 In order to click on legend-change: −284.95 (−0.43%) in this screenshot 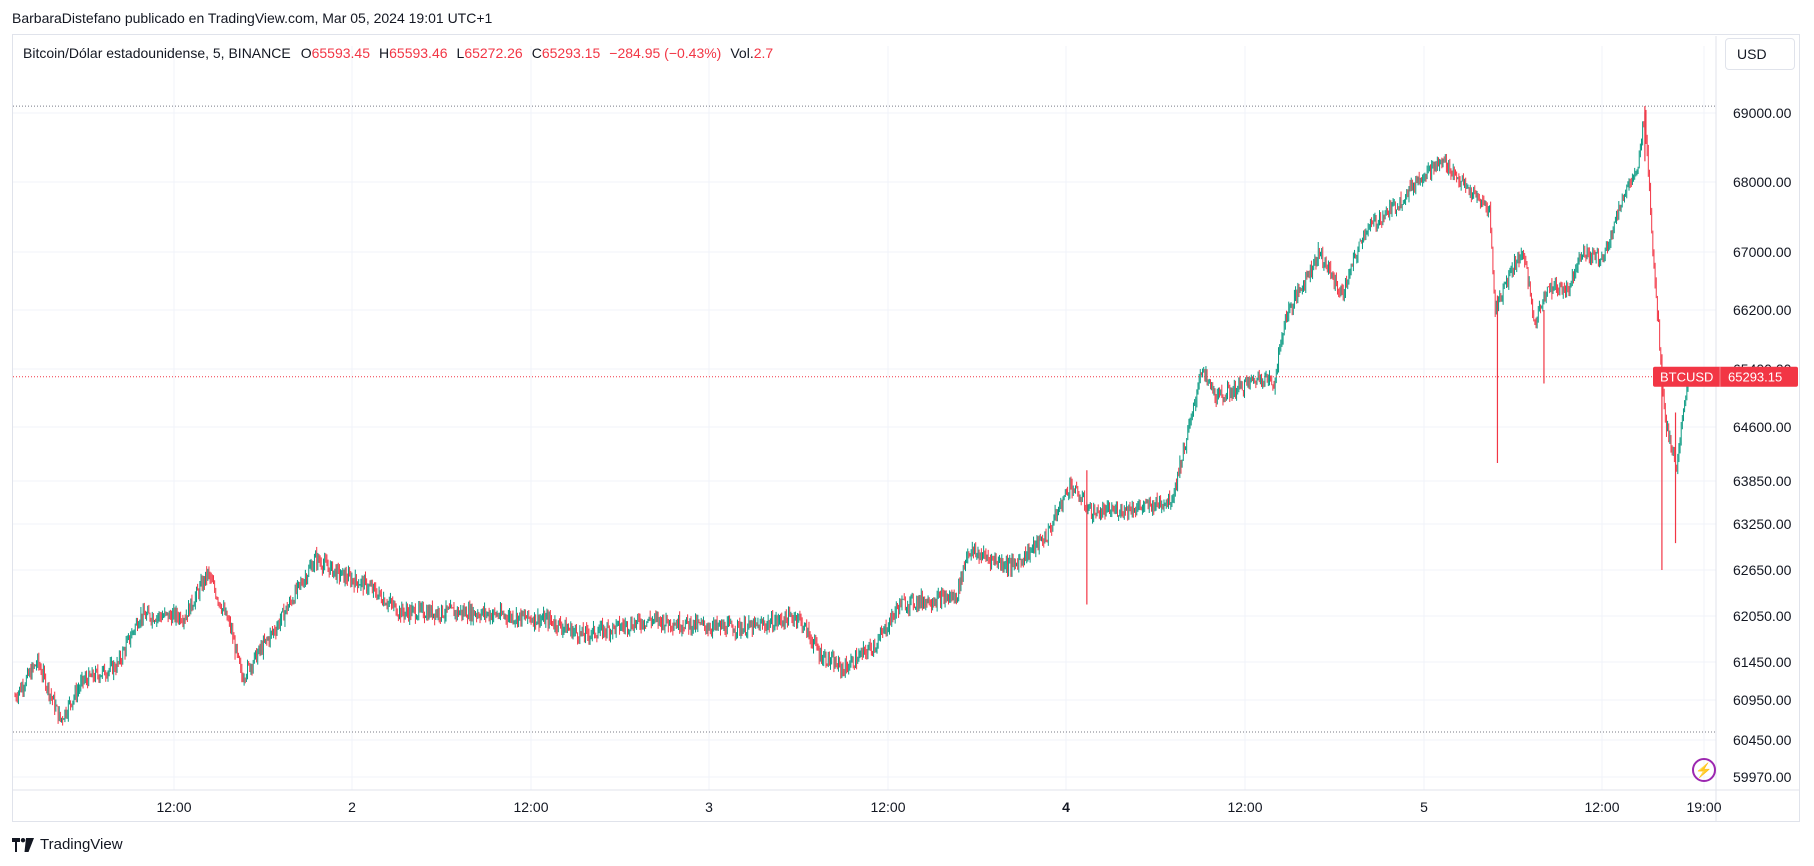, I will do `click(665, 53)`.